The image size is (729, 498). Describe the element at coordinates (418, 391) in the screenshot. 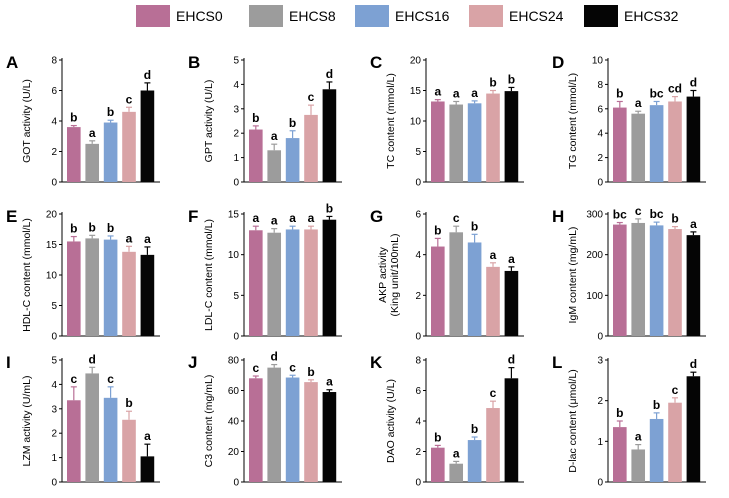

I see `y-tick-label-k: 6` at that location.